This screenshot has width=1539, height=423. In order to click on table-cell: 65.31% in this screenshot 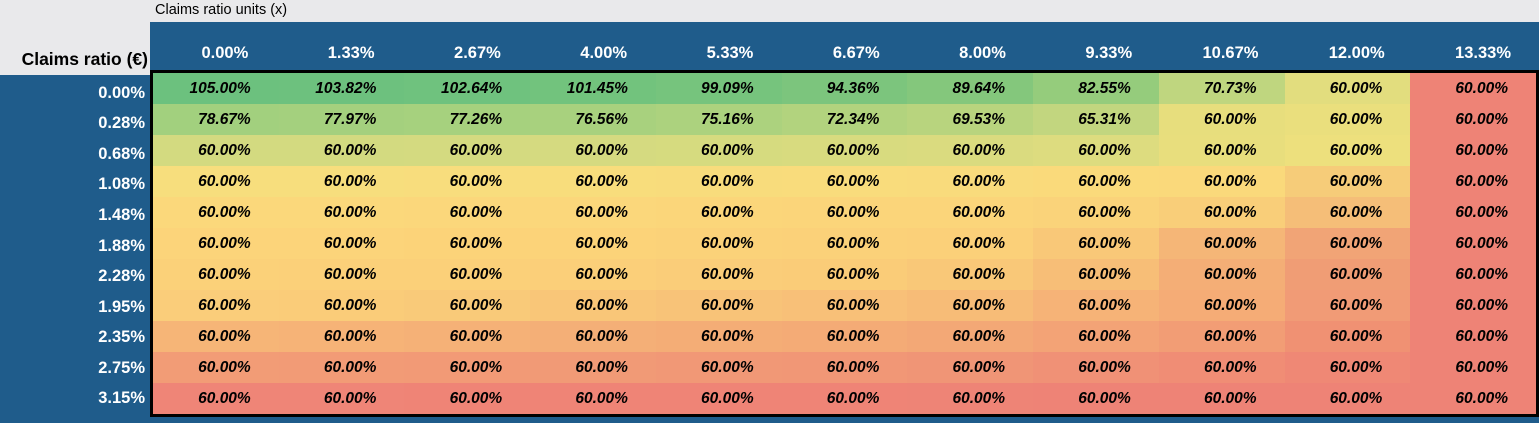, I will do `click(1096, 119)`.